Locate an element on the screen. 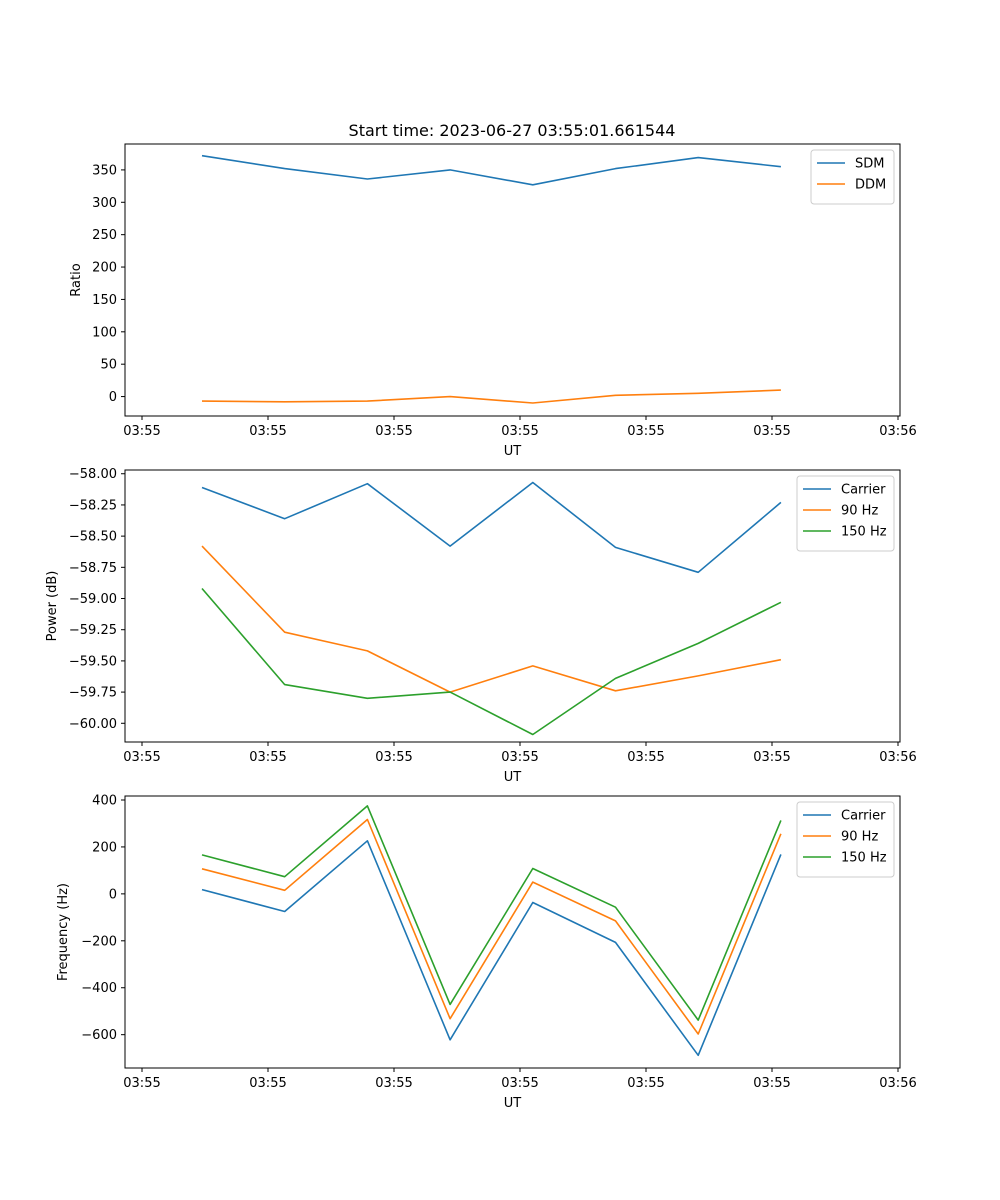 This screenshot has width=1000, height=1200. y-tick-label: −58.75 is located at coordinates (93, 568).